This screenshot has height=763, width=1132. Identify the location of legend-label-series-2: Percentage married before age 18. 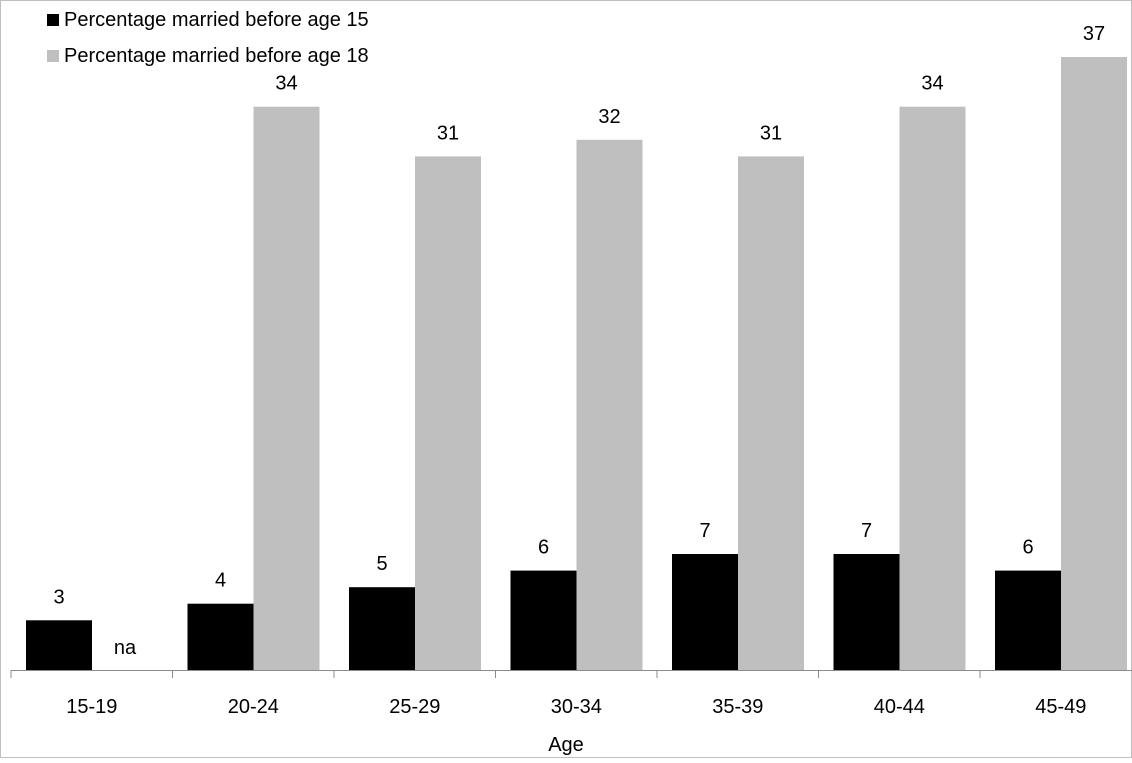
(216, 56).